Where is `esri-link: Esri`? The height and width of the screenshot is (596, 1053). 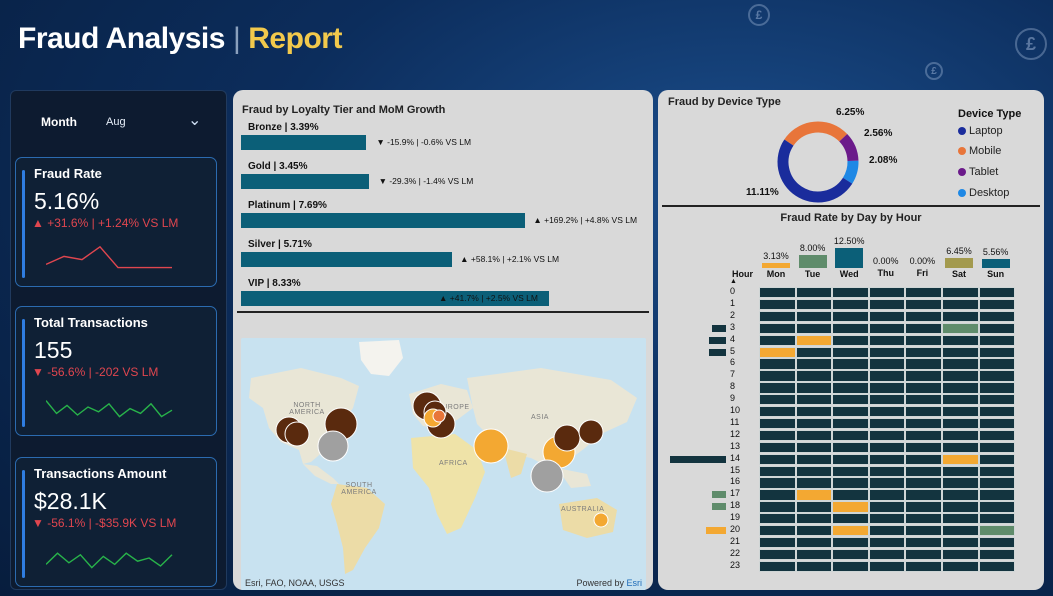
esri-link: Esri is located at coordinates (634, 583).